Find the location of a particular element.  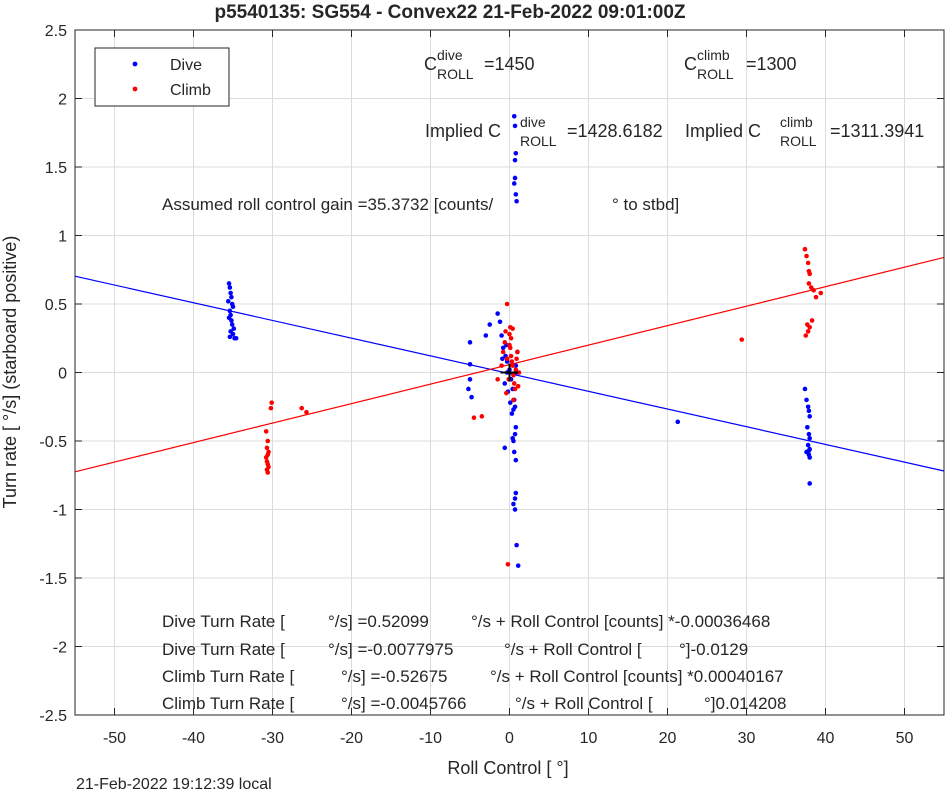

y-tick-label: 1.5 is located at coordinates (56, 168).